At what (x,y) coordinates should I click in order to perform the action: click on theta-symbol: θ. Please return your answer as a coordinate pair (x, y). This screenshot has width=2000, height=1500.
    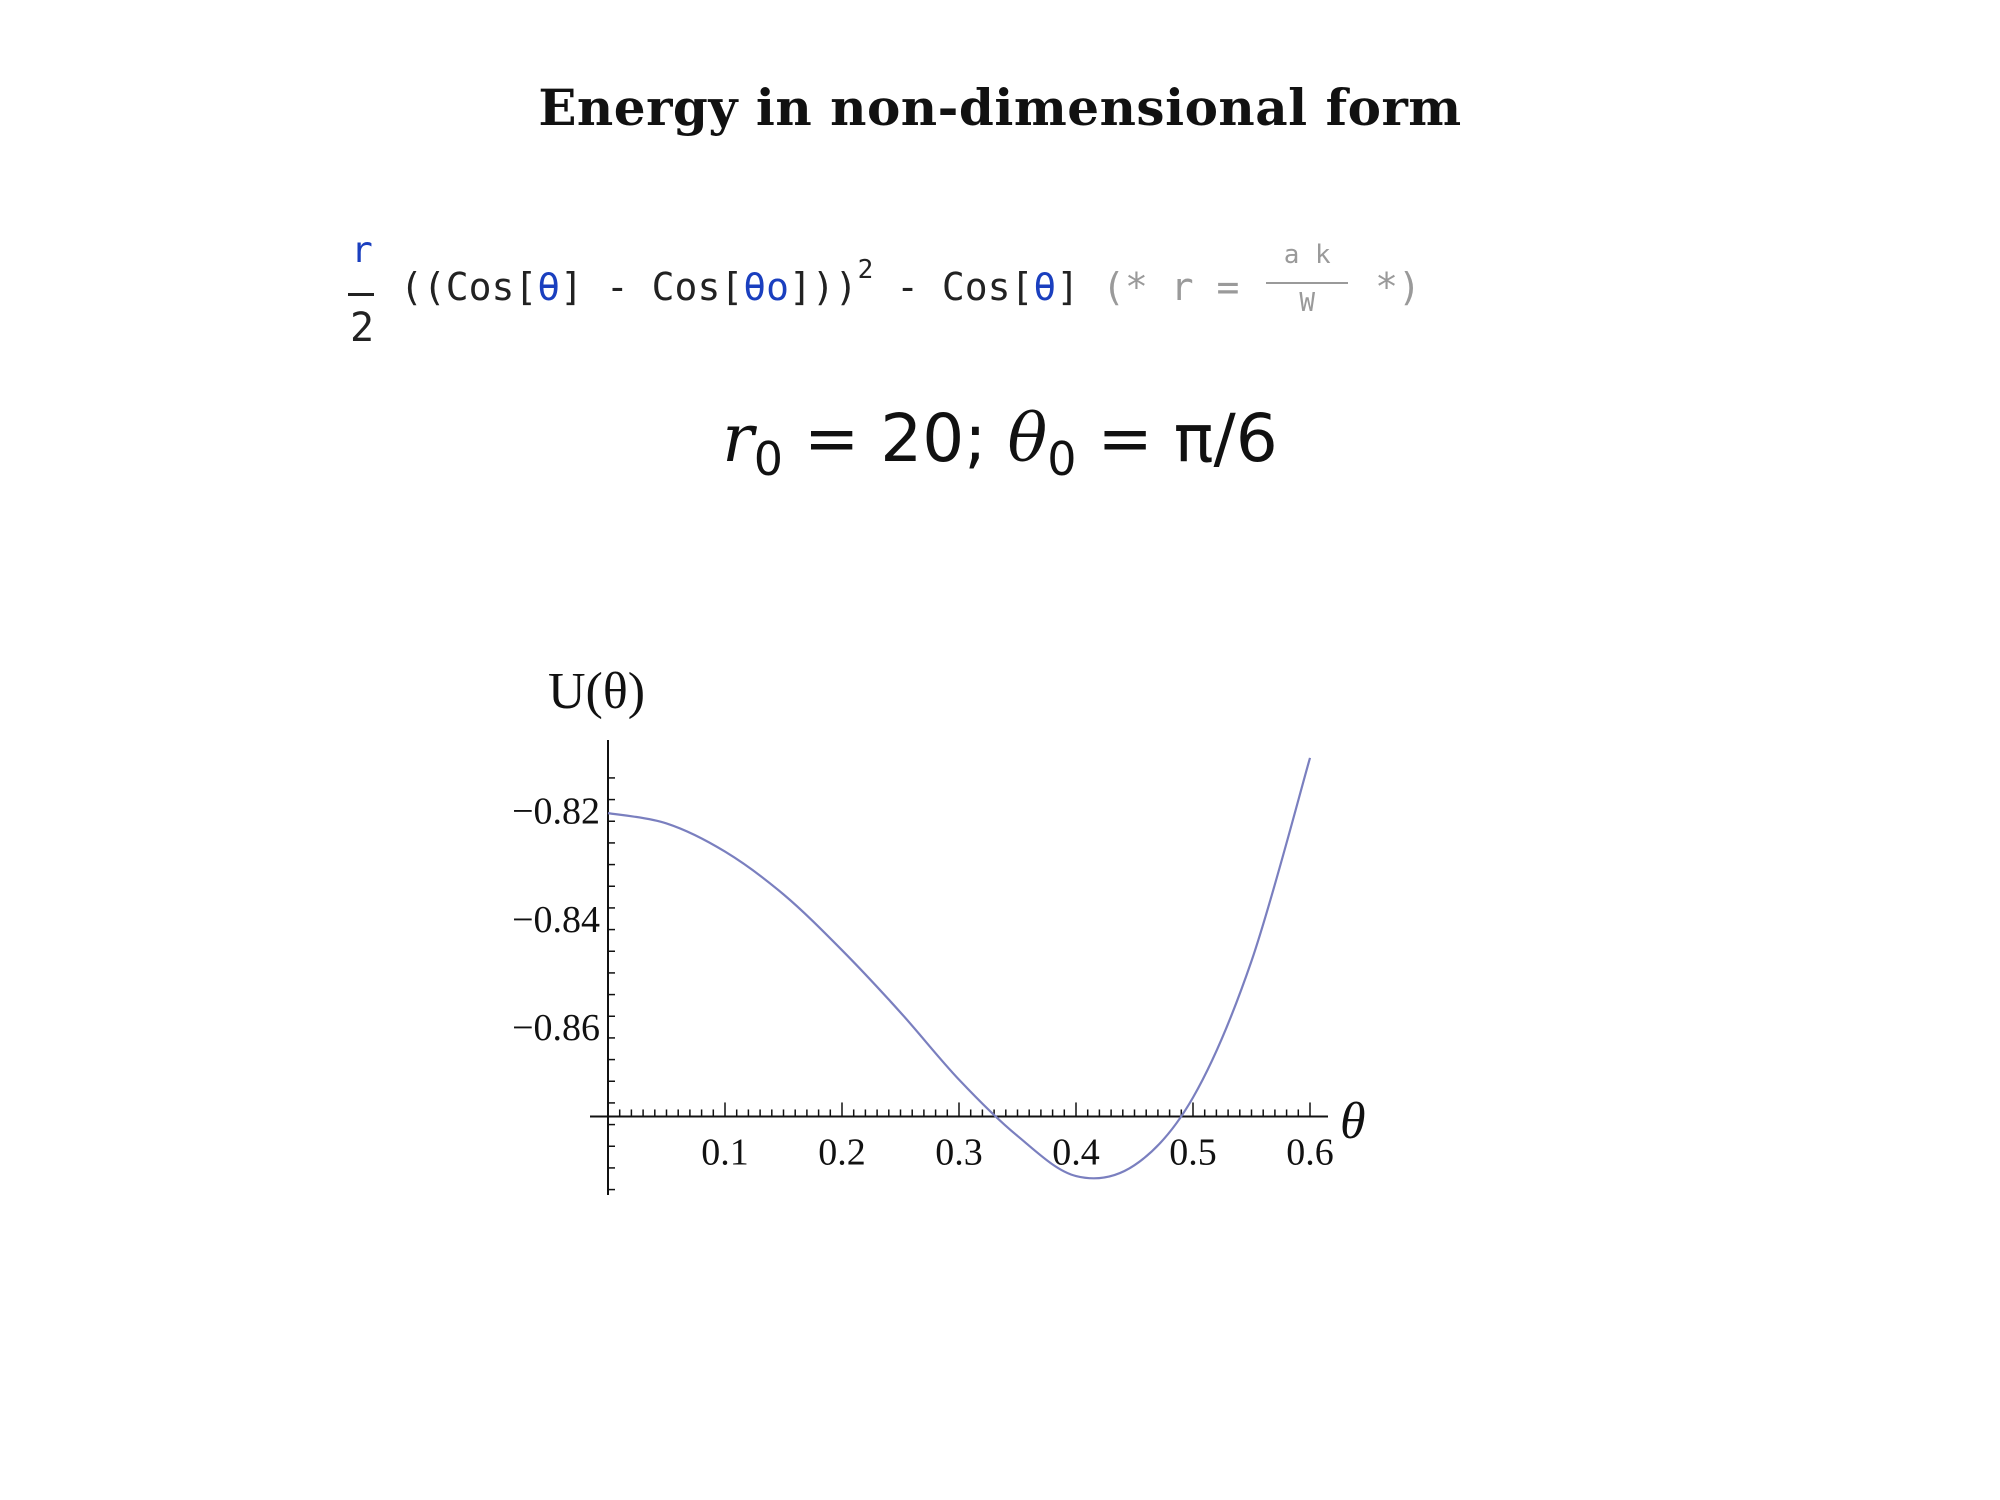
    Looking at the image, I should click on (1027, 438).